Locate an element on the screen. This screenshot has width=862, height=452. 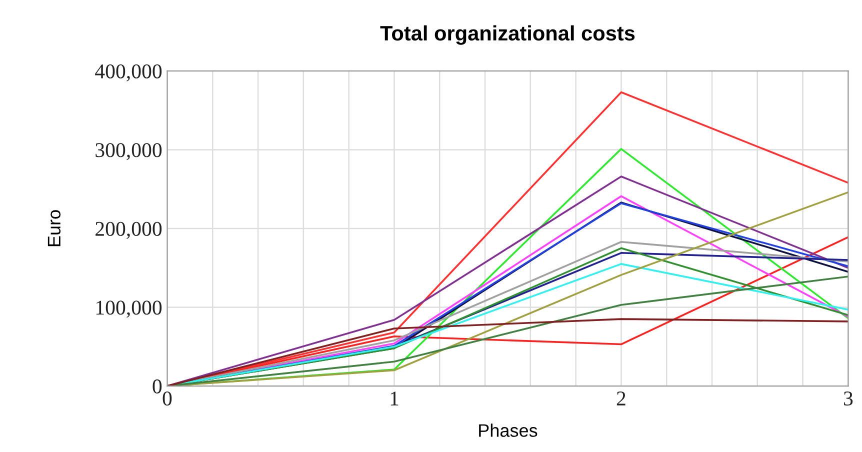
x-tick-label: 3 is located at coordinates (848, 399).